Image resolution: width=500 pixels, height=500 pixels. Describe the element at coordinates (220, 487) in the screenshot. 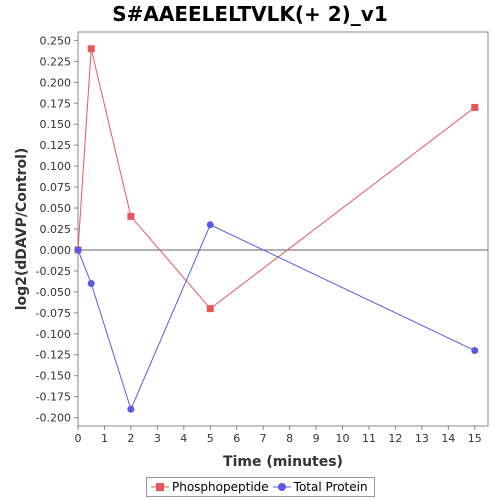

I see `legend-label-phosphopeptide: Phosphopeptide` at that location.